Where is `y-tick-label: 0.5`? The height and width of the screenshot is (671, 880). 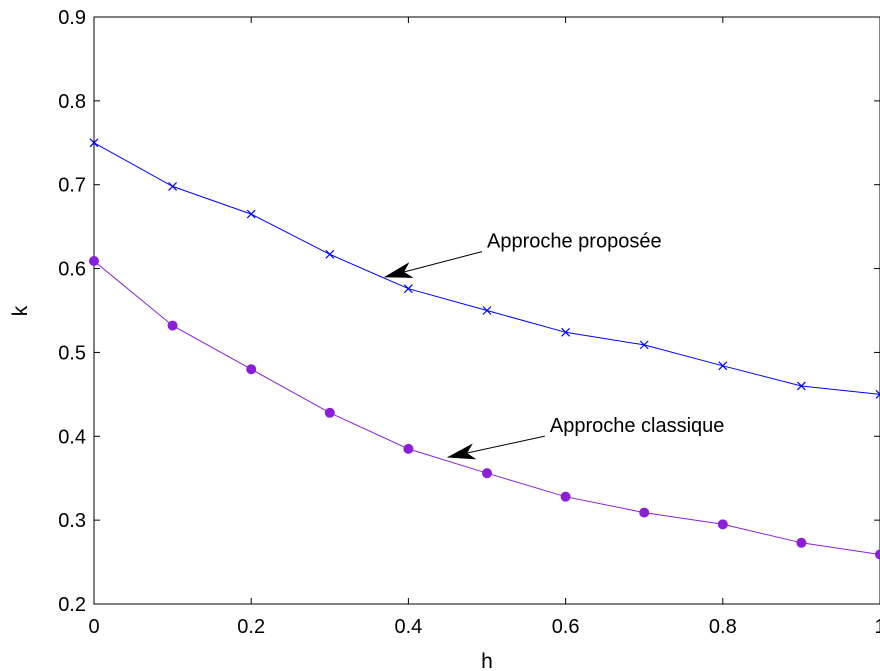 y-tick-label: 0.5 is located at coordinates (72, 353).